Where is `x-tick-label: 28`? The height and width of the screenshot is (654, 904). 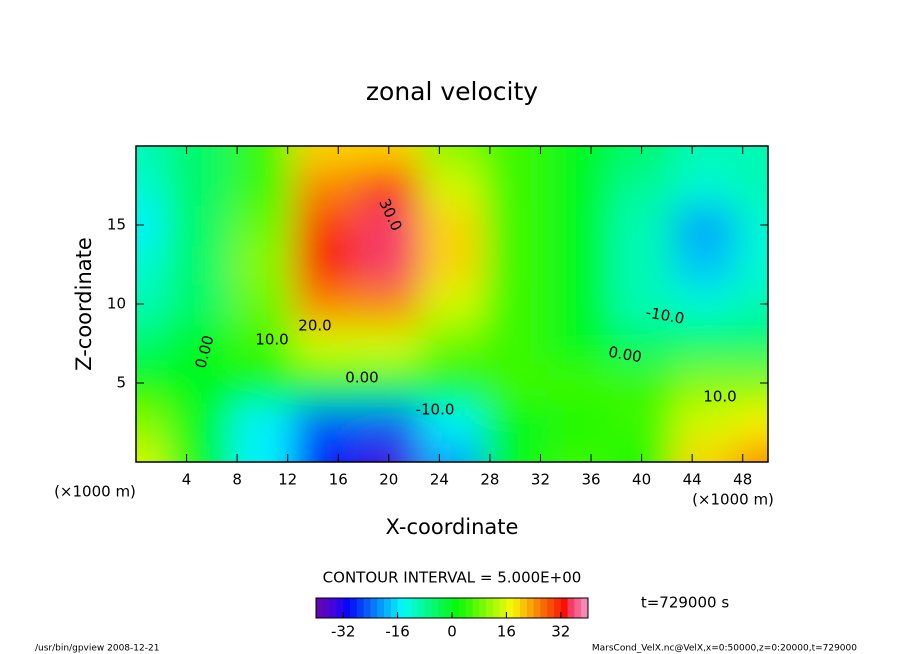 x-tick-label: 28 is located at coordinates (489, 480).